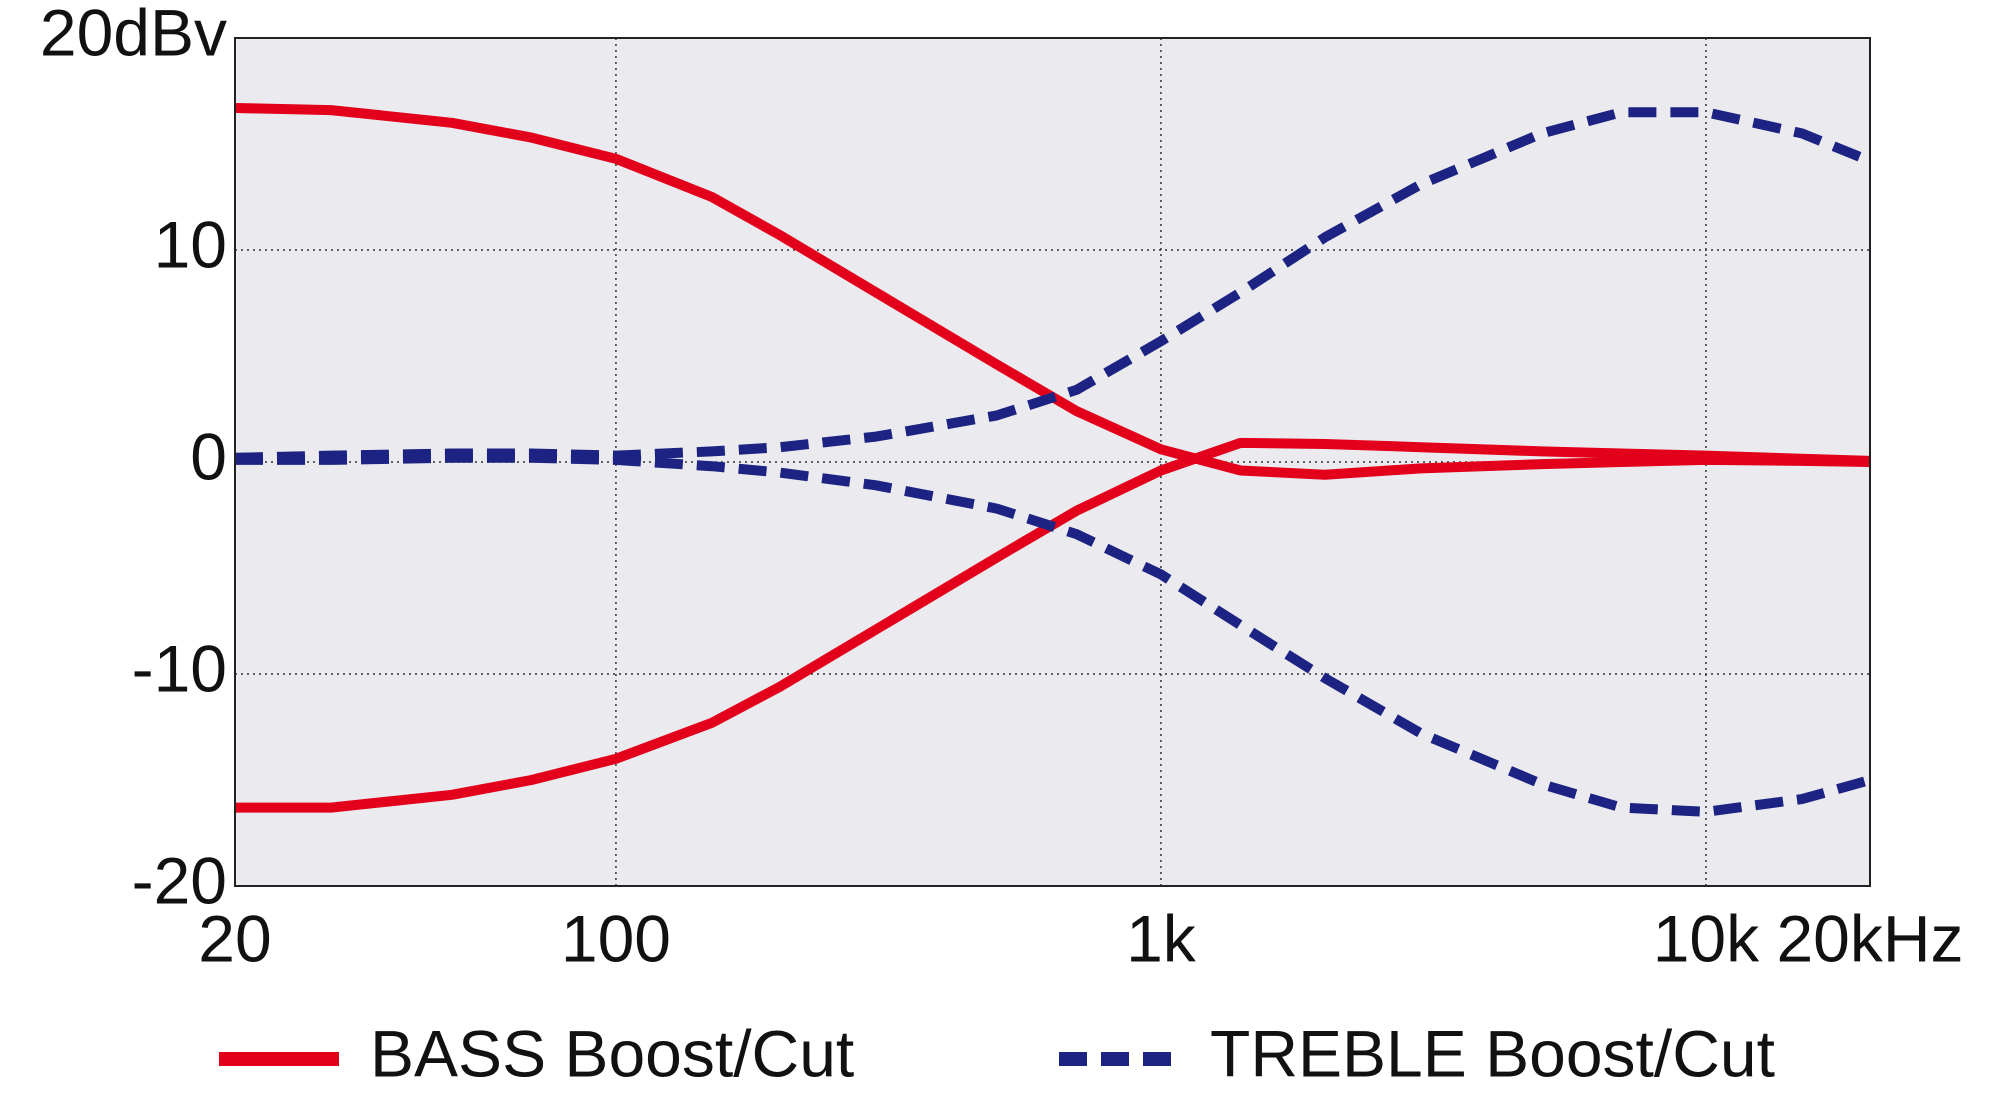 The image size is (2000, 1104). I want to click on x-tick-label: 1k, so click(1161, 938).